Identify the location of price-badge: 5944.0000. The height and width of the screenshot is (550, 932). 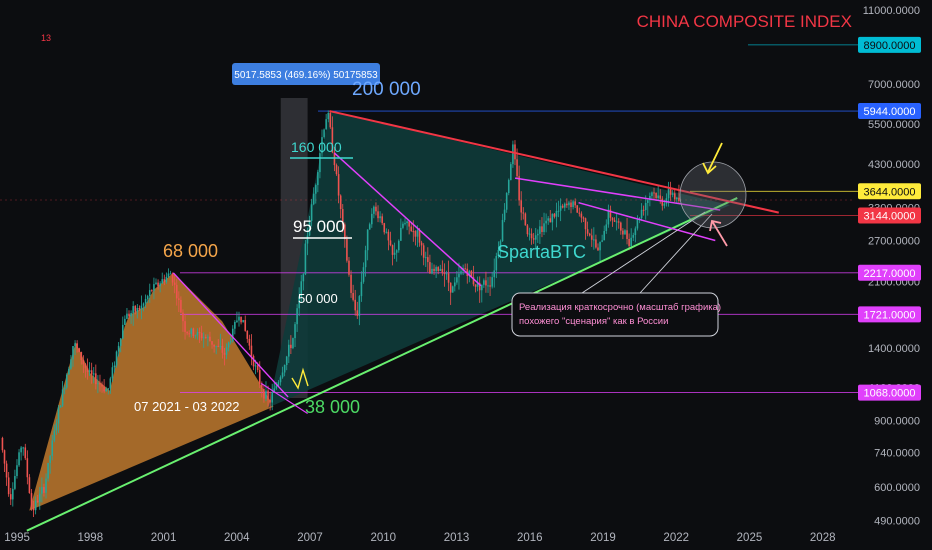
(889, 111).